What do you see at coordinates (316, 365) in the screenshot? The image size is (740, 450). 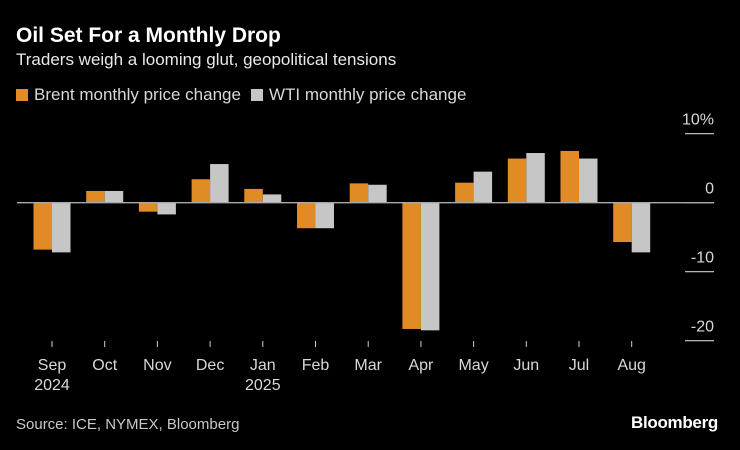 I see `x-tick-label: Feb` at bounding box center [316, 365].